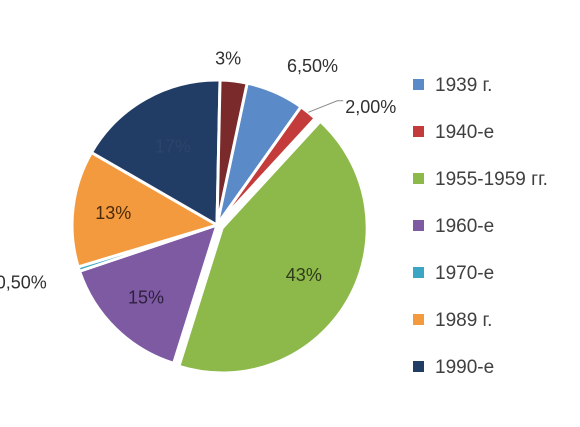 Image resolution: width=580 pixels, height=427 pixels. I want to click on data-label-1: 2,00%, so click(370, 107).